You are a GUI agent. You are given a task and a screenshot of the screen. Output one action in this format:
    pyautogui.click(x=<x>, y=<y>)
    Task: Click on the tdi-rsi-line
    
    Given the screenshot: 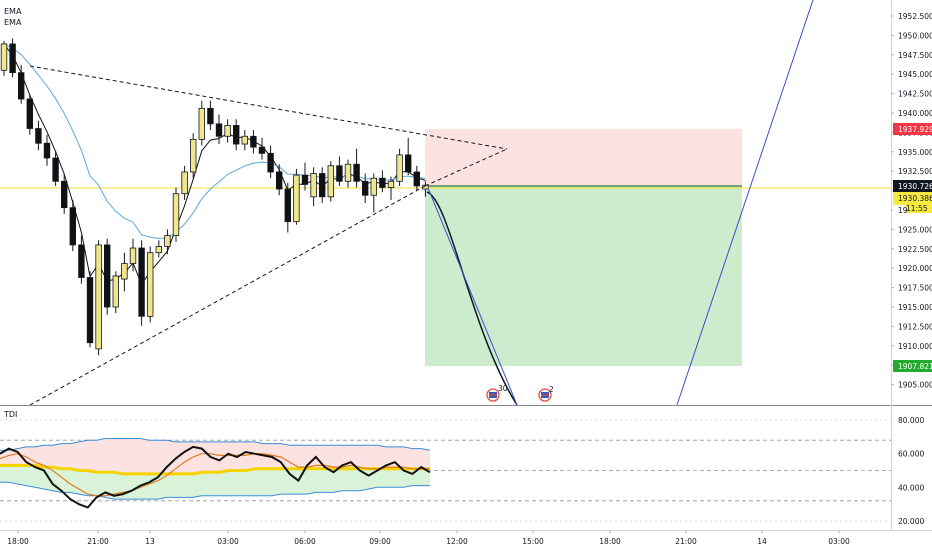 What is the action you would take?
    pyautogui.click(x=215, y=477)
    